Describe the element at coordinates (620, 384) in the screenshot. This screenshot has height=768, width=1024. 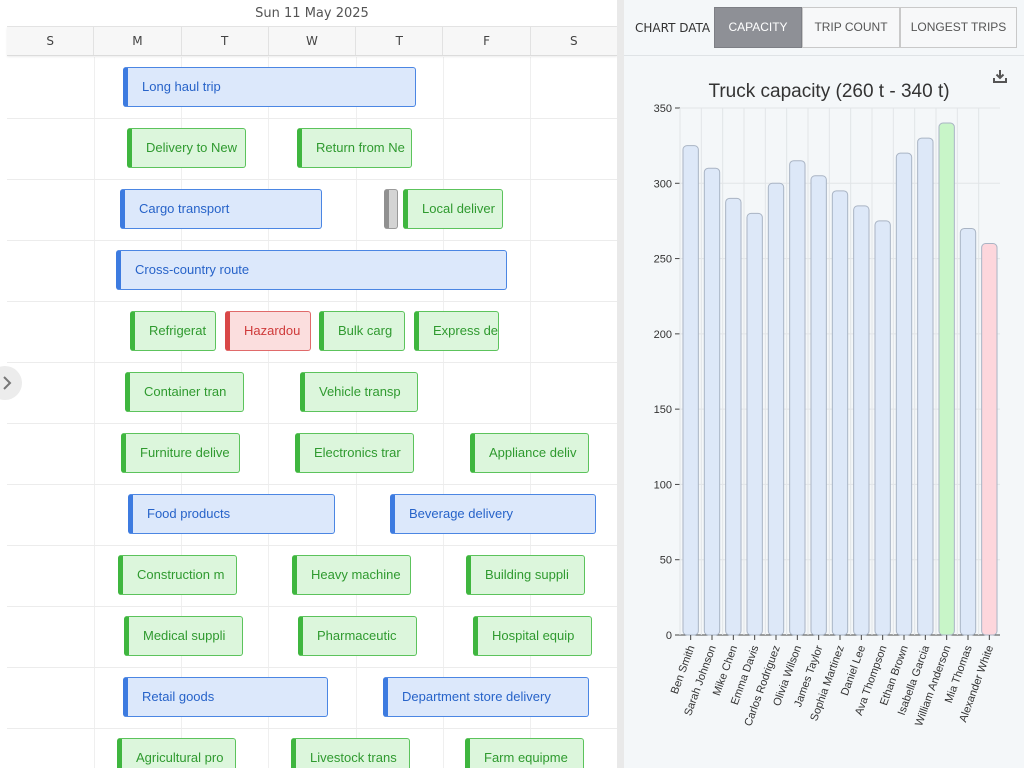
I see `panel-splitter` at that location.